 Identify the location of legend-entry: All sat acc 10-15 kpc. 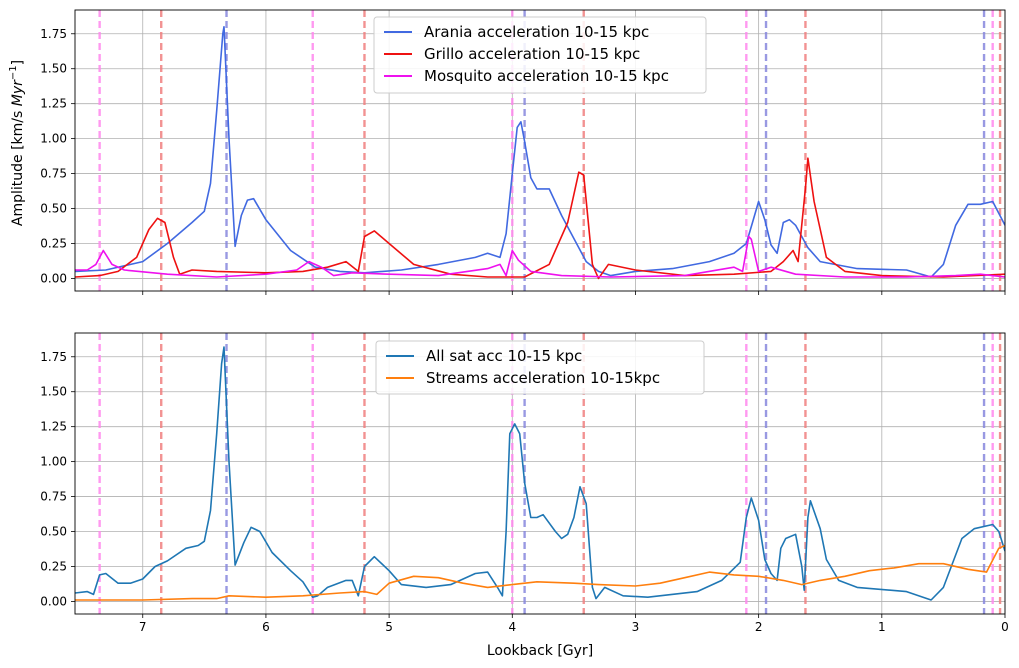
(504, 356).